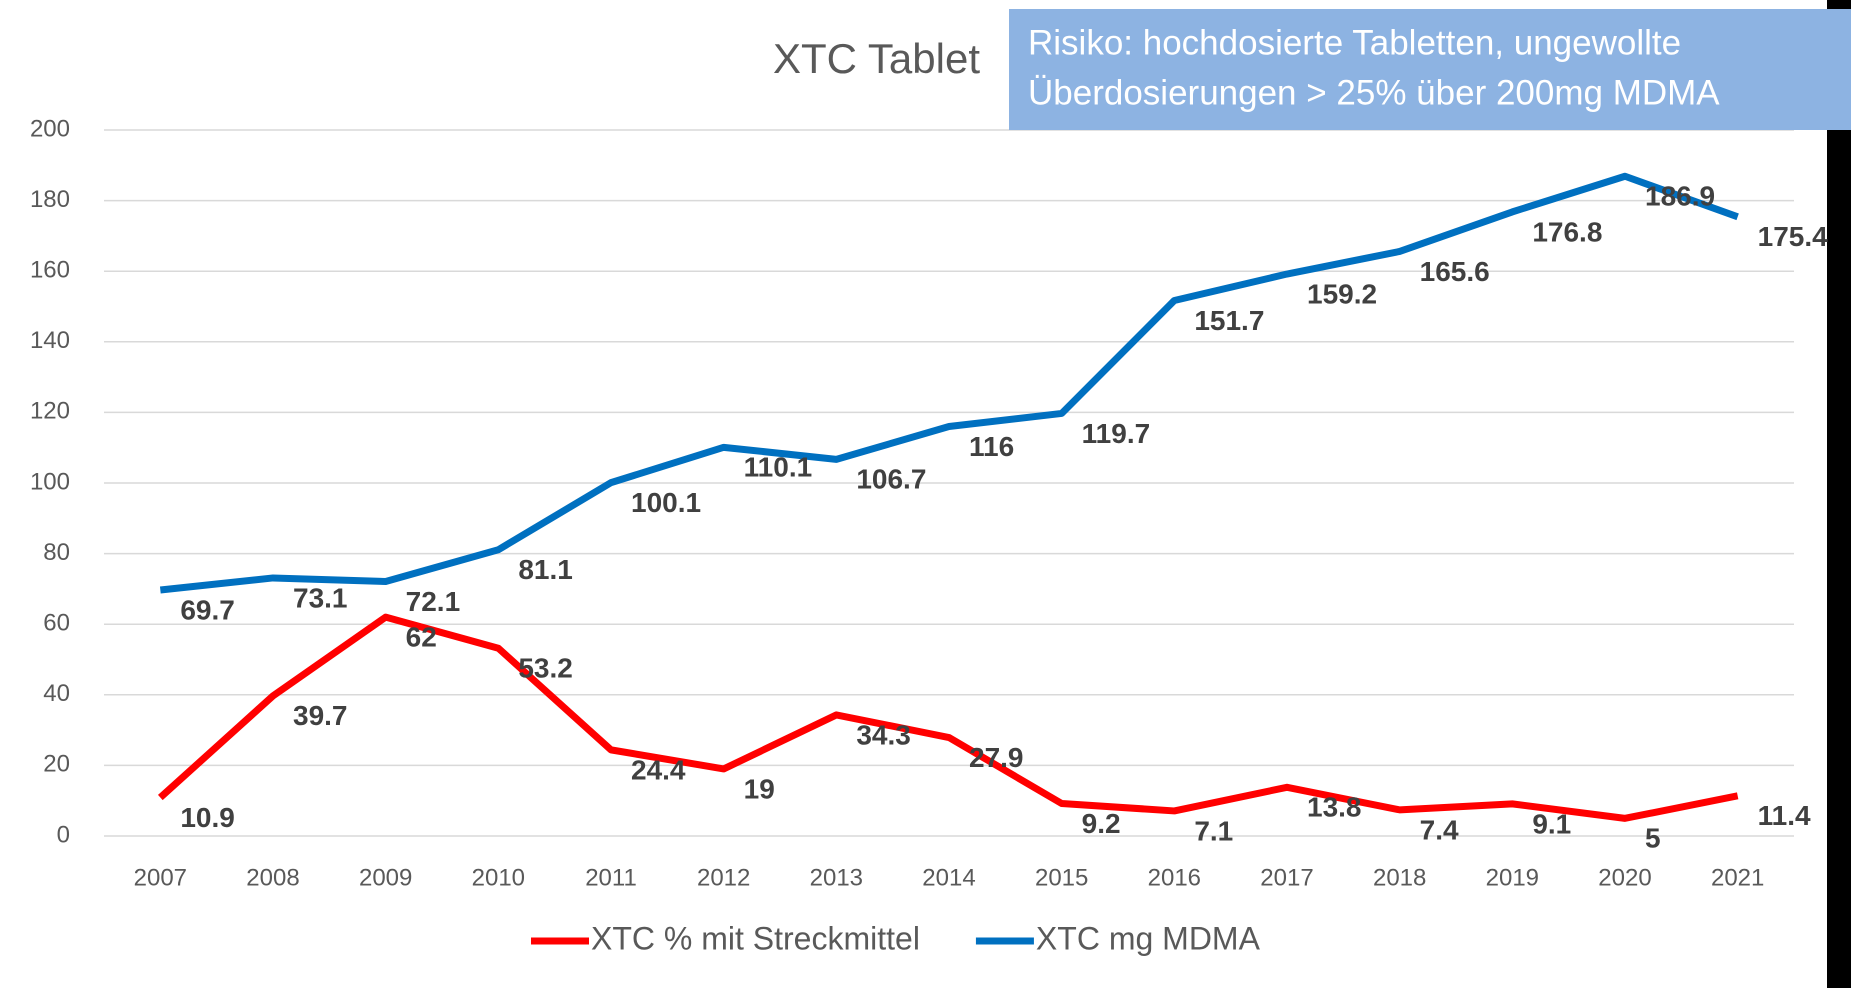 Image resolution: width=1851 pixels, height=988 pixels. Describe the element at coordinates (545, 569) in the screenshot. I see `data-label: 81.1` at that location.